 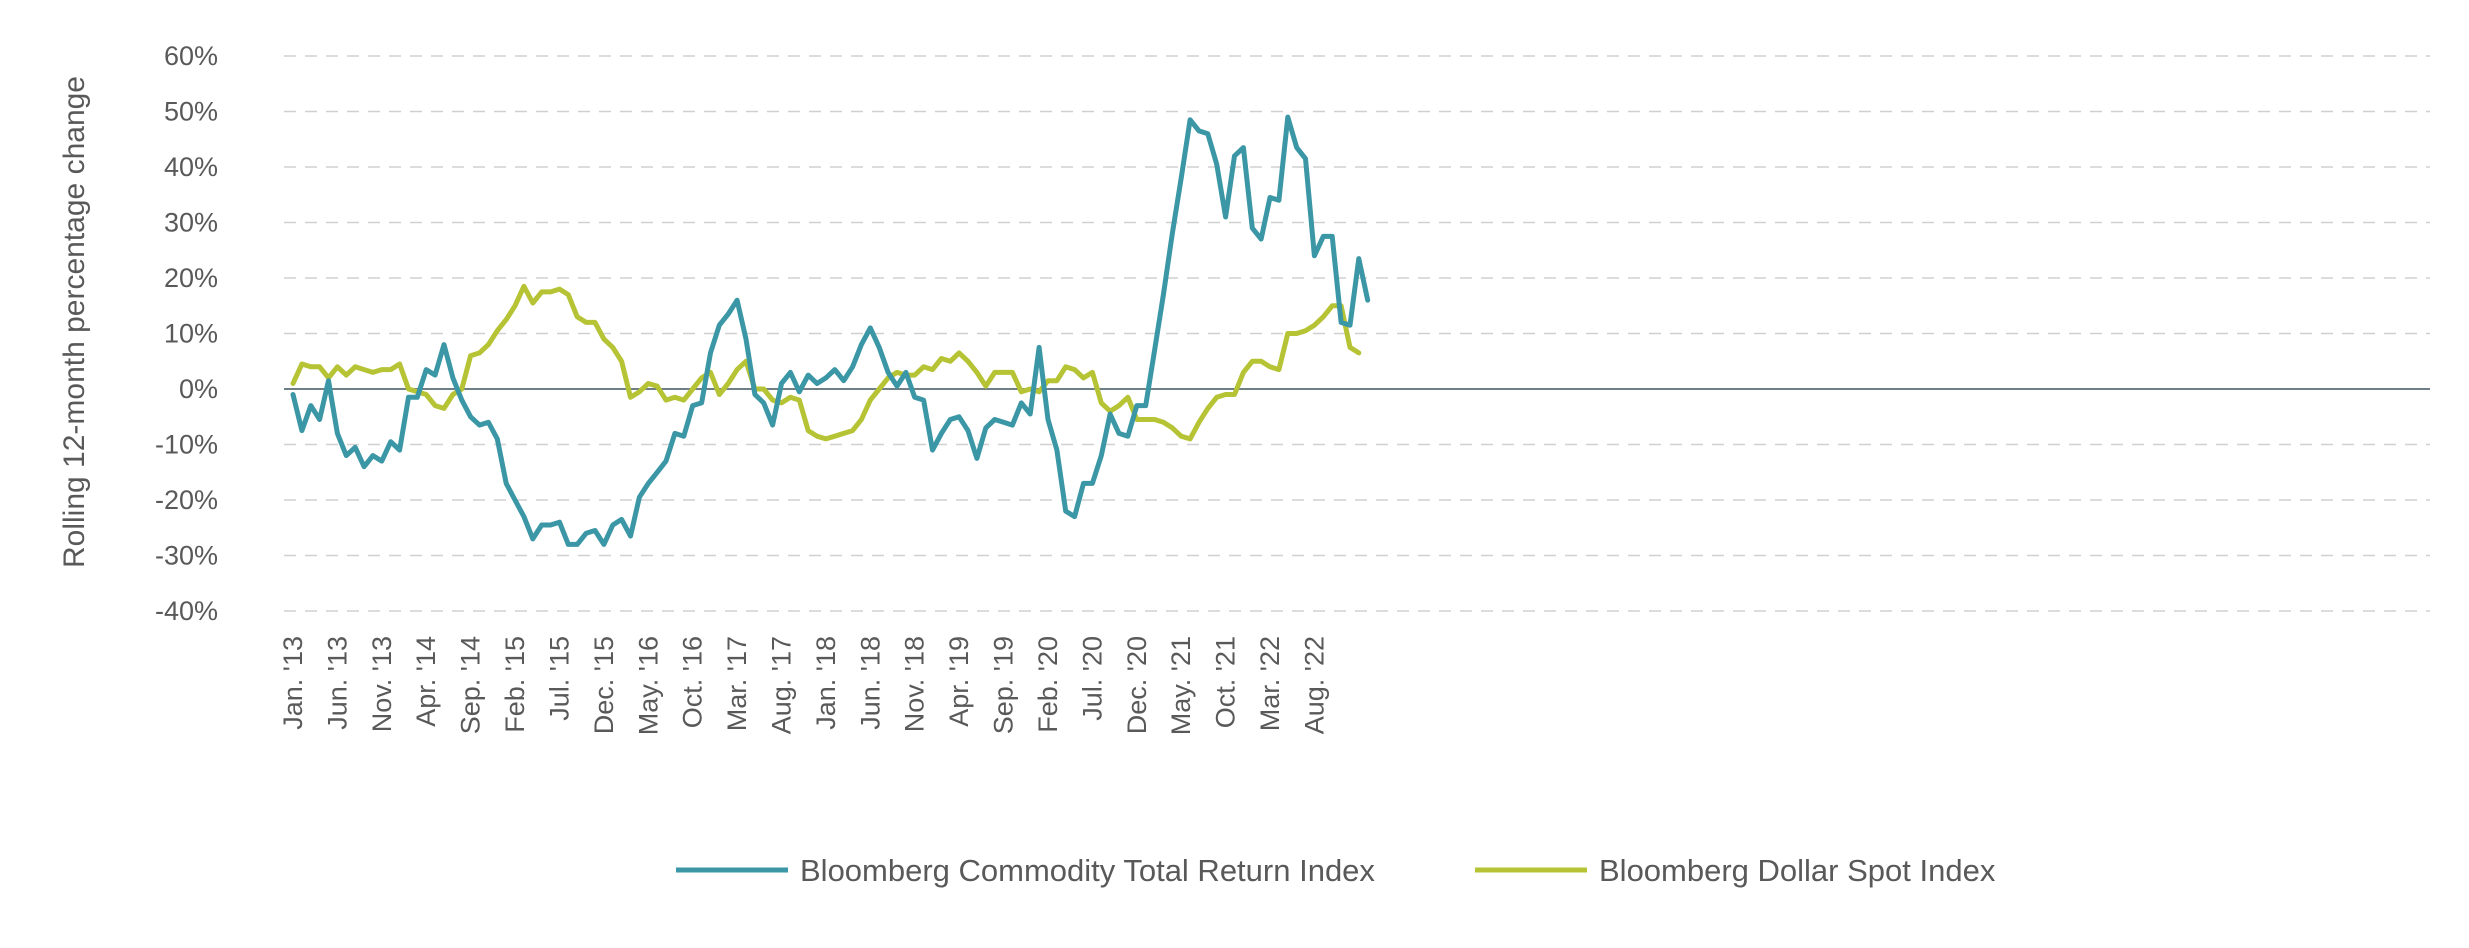 What do you see at coordinates (737, 683) in the screenshot?
I see `x-tick-label: Mar. '17` at bounding box center [737, 683].